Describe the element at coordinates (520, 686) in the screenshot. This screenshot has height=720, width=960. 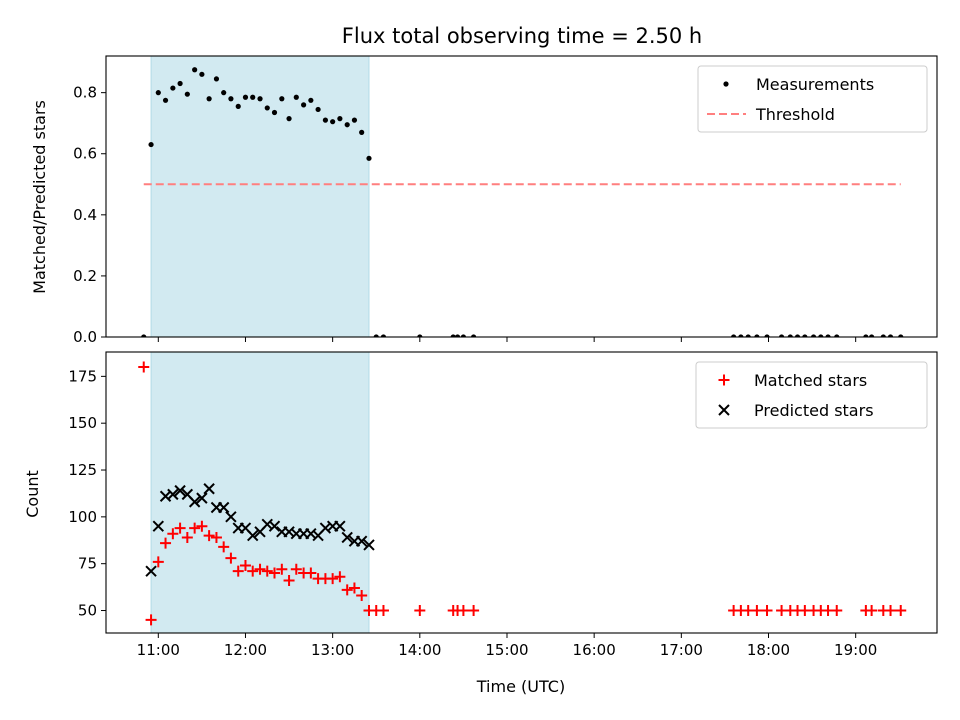
I see `x-axis-label: Time (UTC)` at that location.